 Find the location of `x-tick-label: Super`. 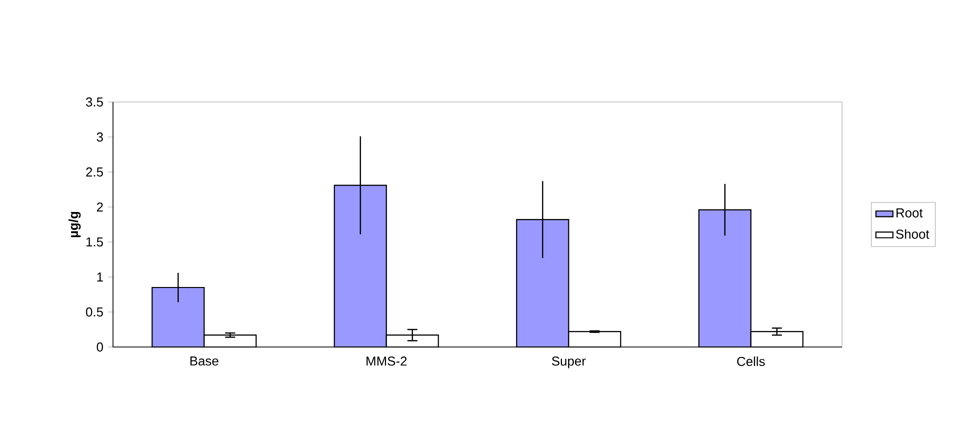

x-tick-label: Super is located at coordinates (569, 362).